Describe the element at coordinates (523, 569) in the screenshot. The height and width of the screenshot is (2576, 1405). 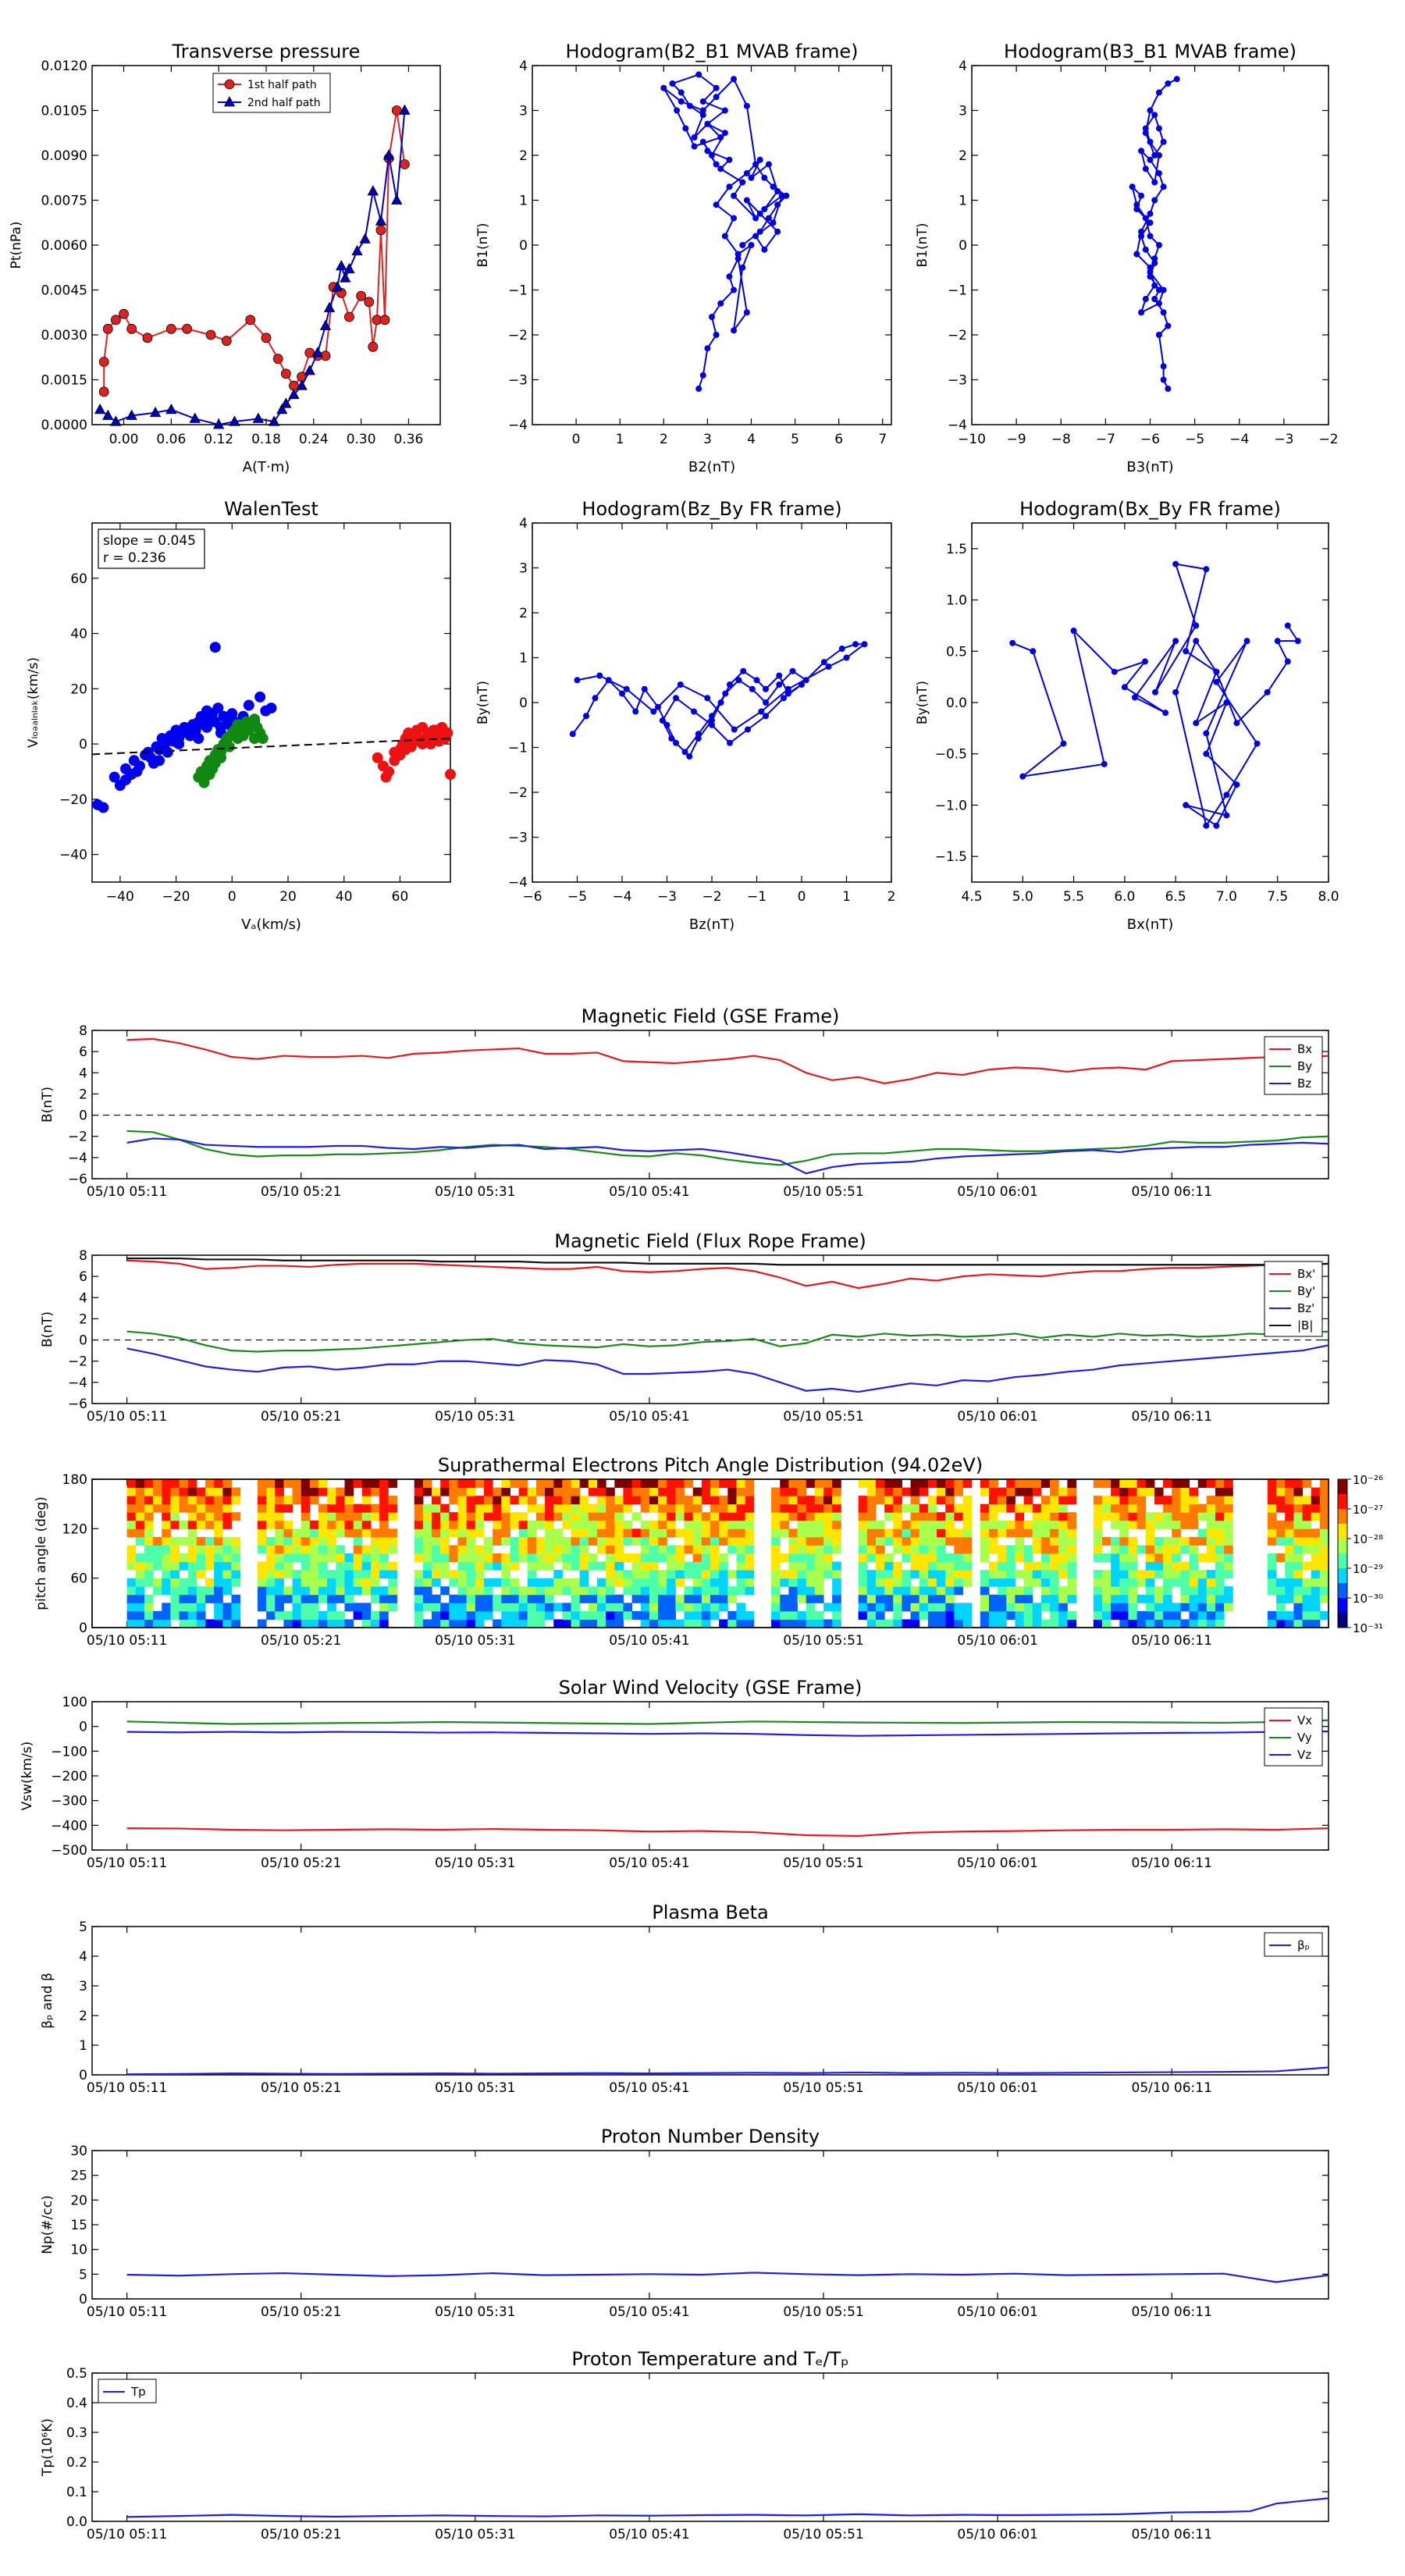
I see `y-tick-label: 3` at that location.